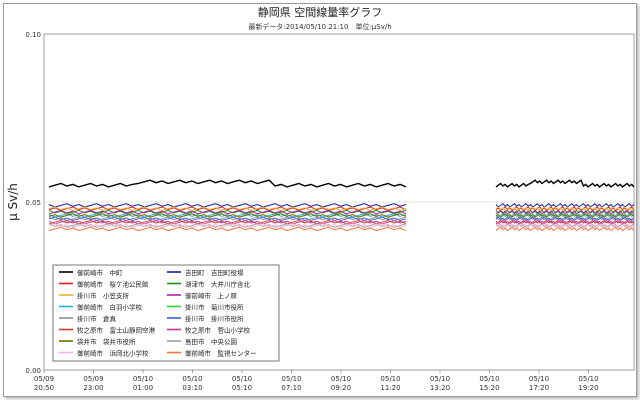 This screenshot has height=400, width=640. What do you see at coordinates (166, 313) in the screenshot?
I see `legend-box` at bounding box center [166, 313].